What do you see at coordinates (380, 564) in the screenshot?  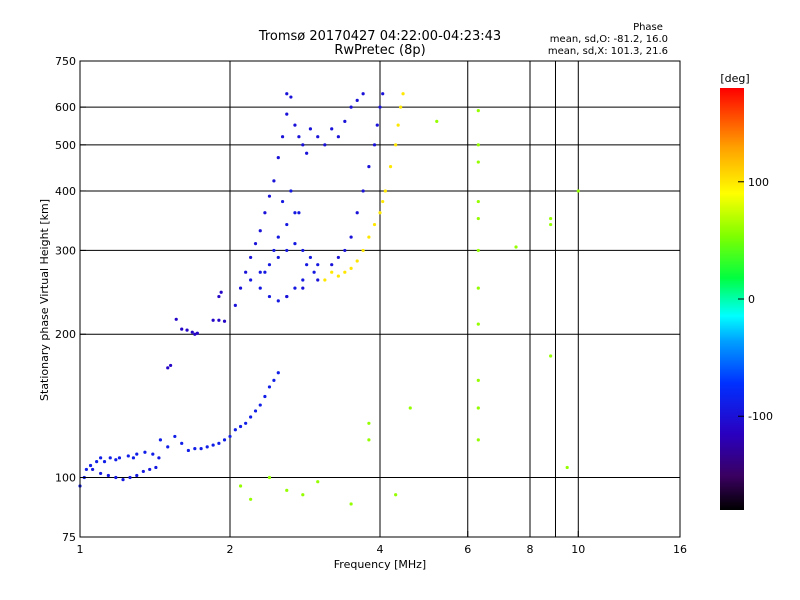 I see `x-axis-label: Frequency [MHz]` at bounding box center [380, 564].